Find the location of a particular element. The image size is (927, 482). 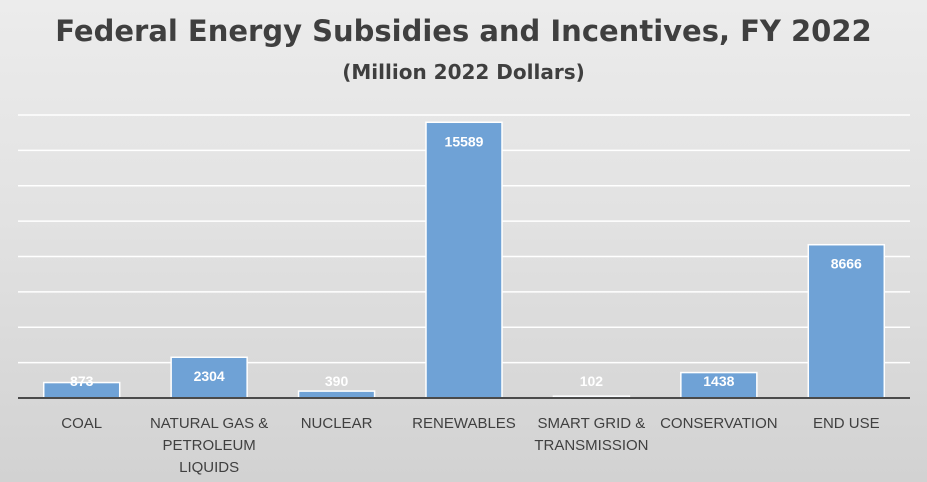

category-label-line: SMART GRID & is located at coordinates (592, 423).